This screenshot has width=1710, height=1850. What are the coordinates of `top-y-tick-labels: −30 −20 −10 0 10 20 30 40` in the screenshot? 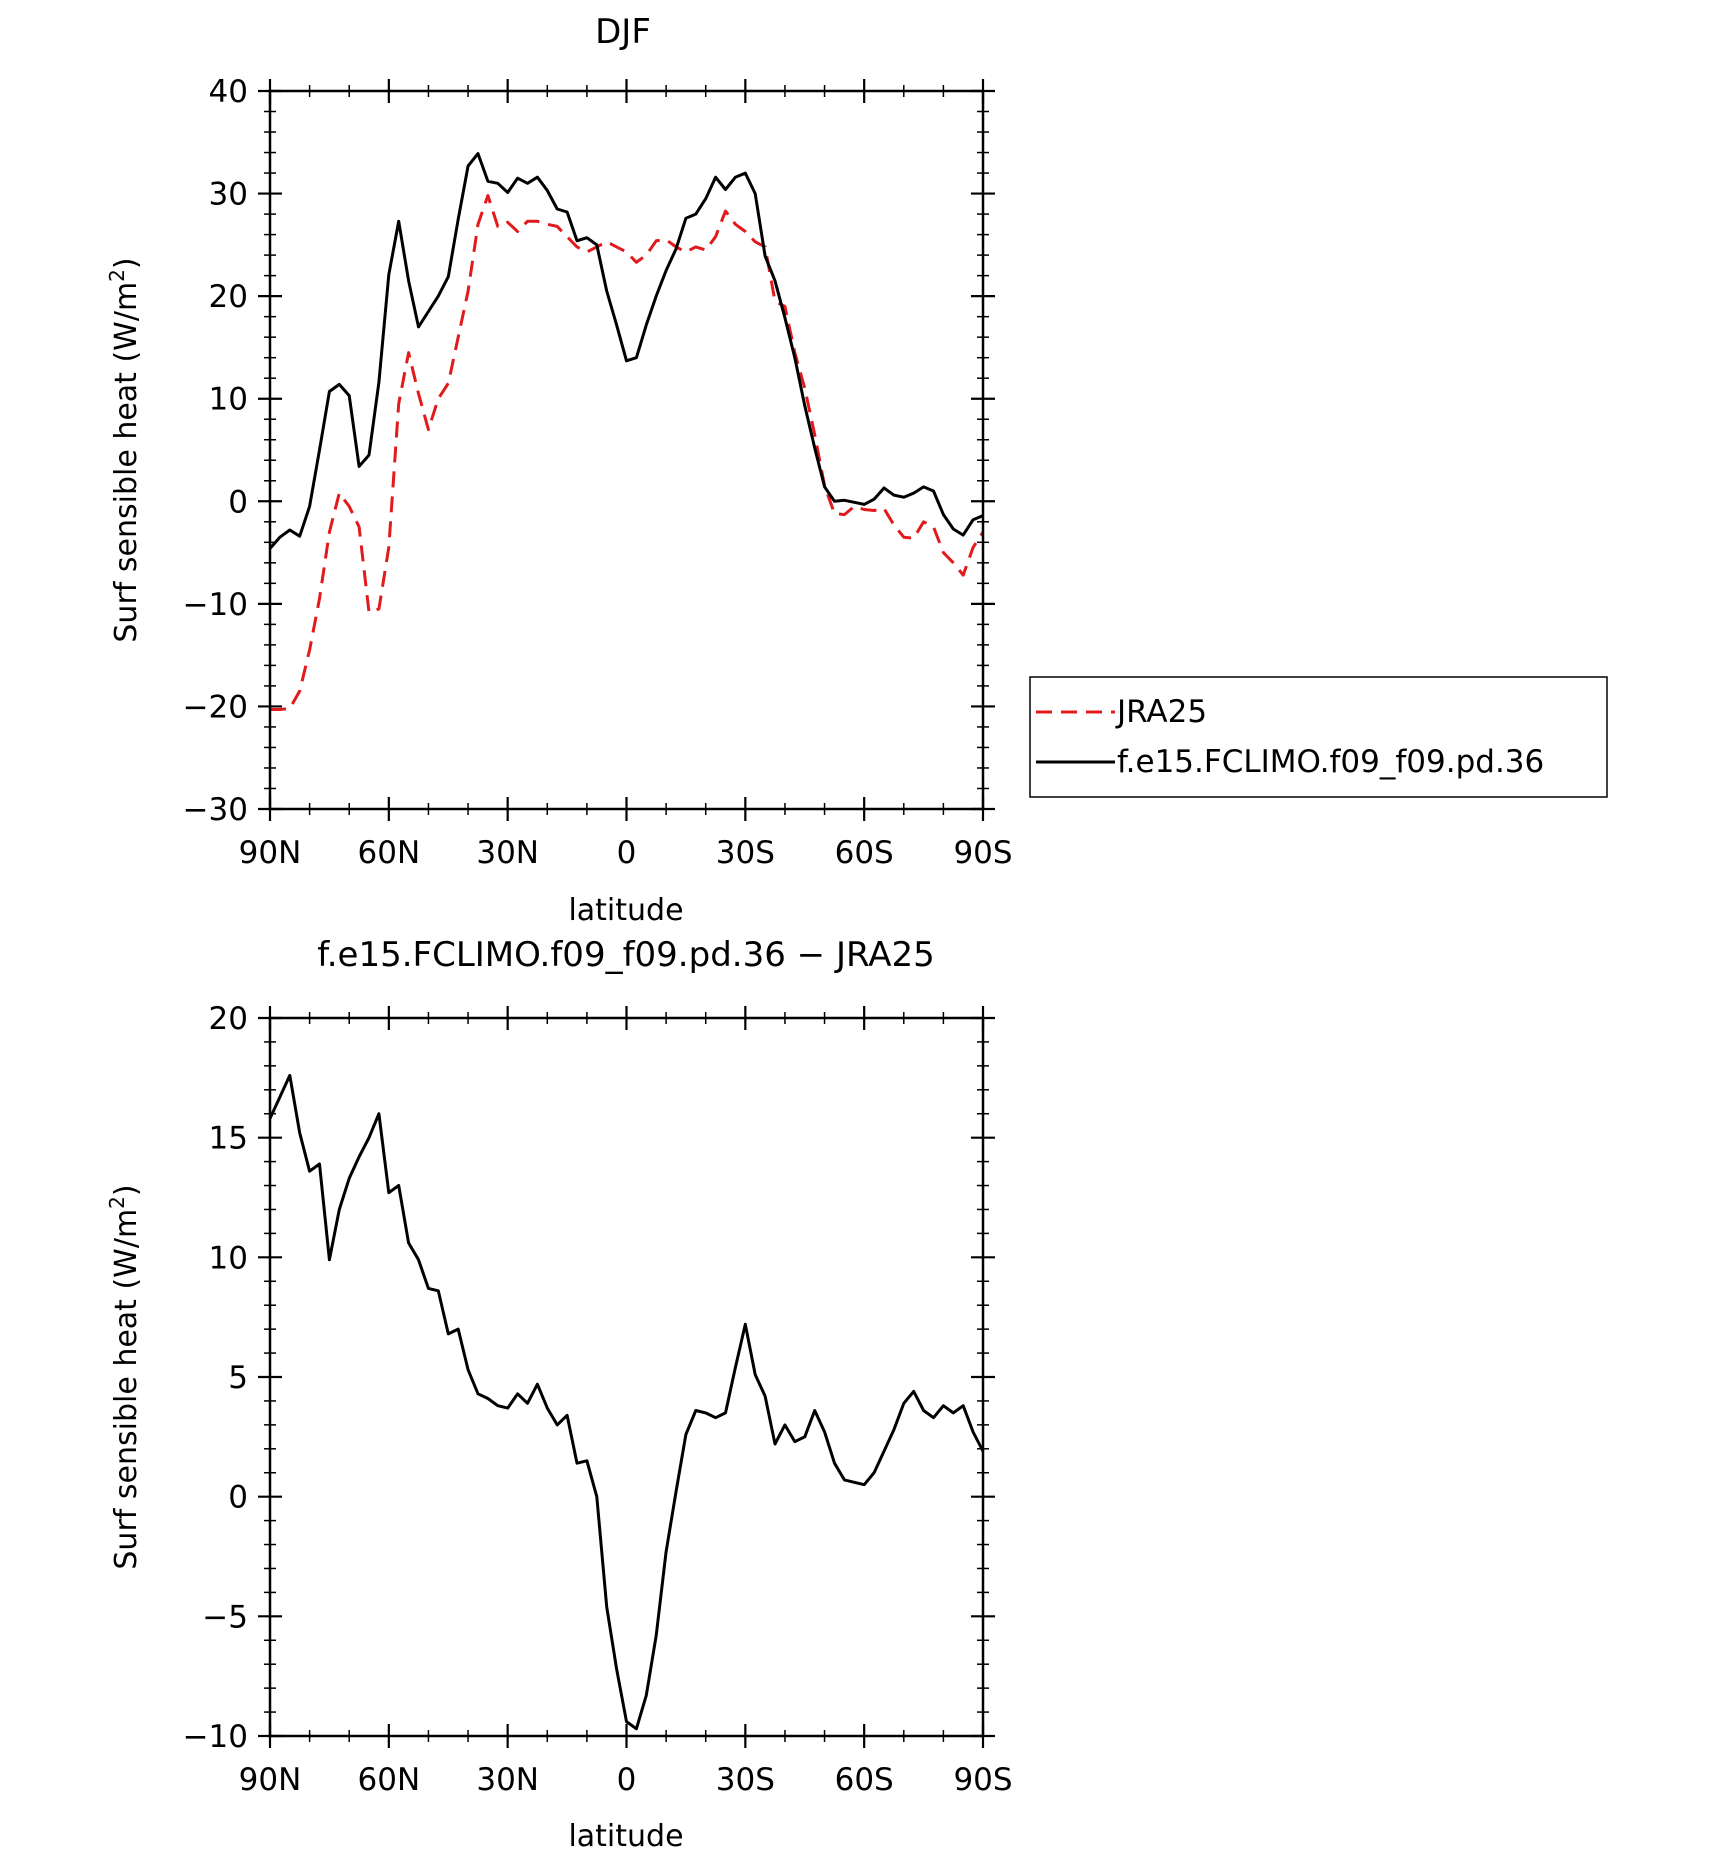 It's located at (215, 451).